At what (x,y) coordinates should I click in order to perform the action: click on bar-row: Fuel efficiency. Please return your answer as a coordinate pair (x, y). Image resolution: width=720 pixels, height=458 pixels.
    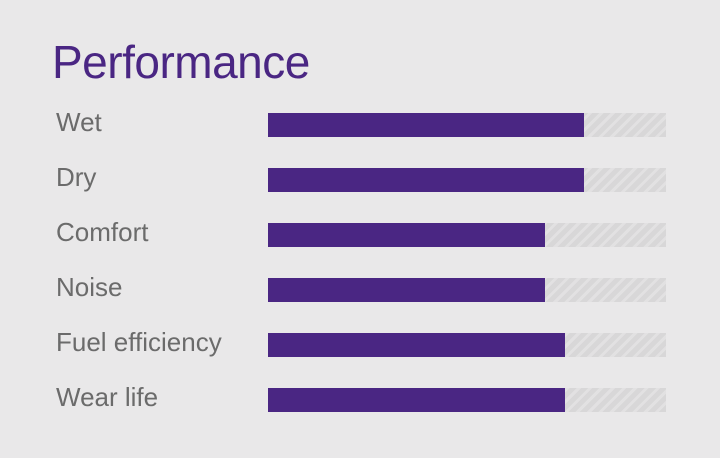
    Looking at the image, I should click on (360, 343).